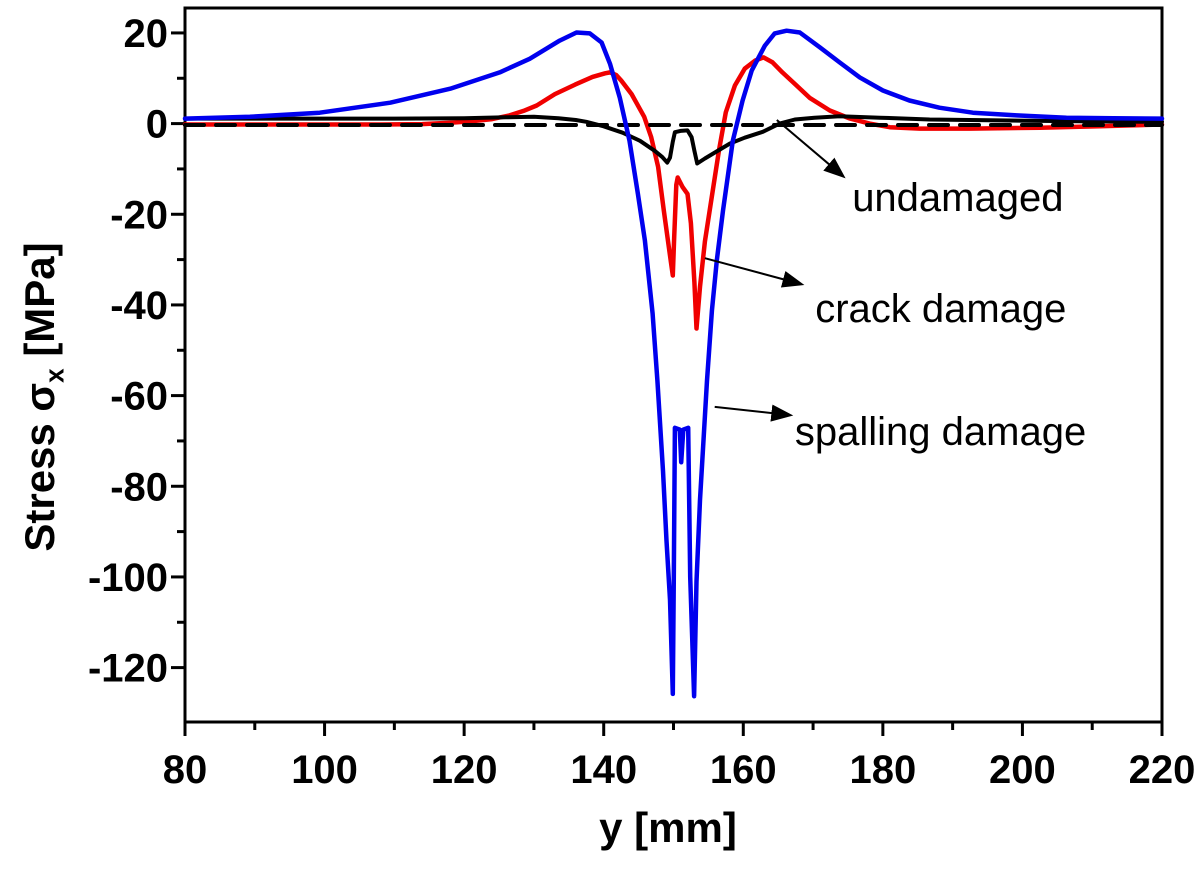  I want to click on x-tick-label: 140, so click(603, 770).